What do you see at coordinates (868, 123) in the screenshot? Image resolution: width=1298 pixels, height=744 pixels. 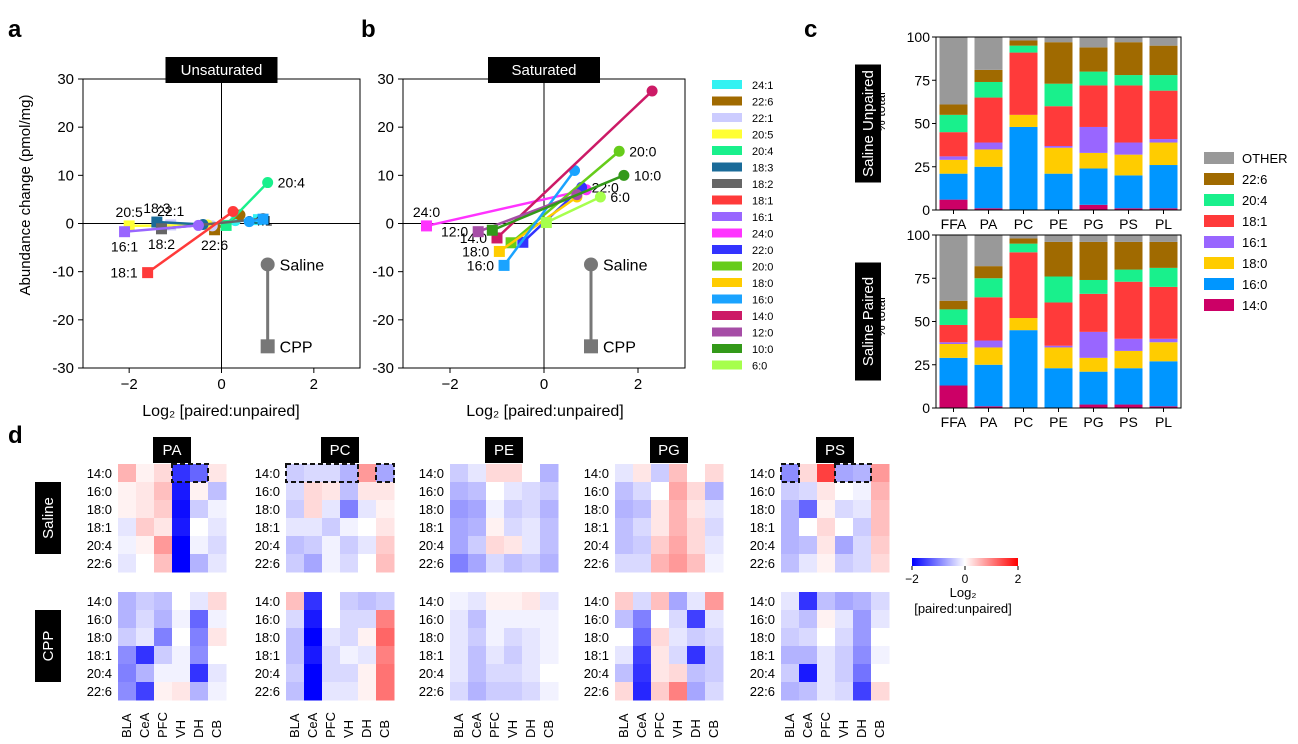 I see `row-label-box` at bounding box center [868, 123].